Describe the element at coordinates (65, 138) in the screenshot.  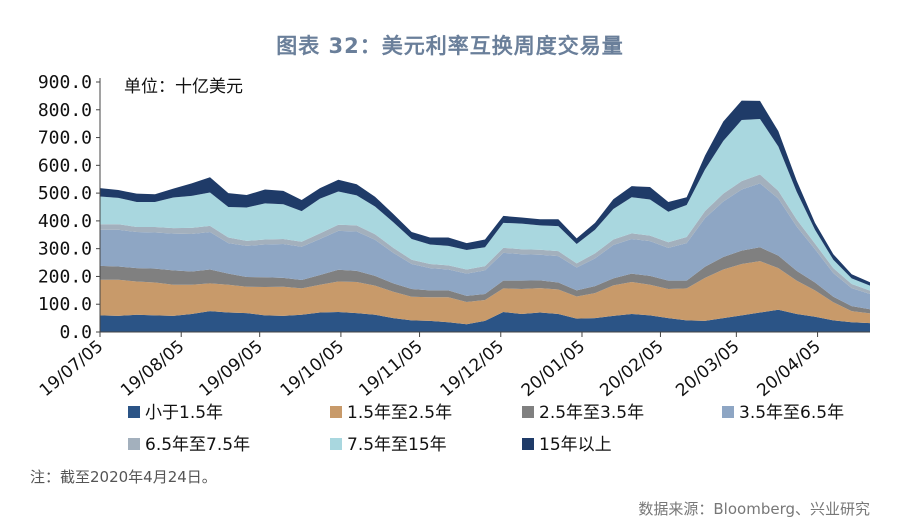
I see `y-tick-label: 700.0` at that location.